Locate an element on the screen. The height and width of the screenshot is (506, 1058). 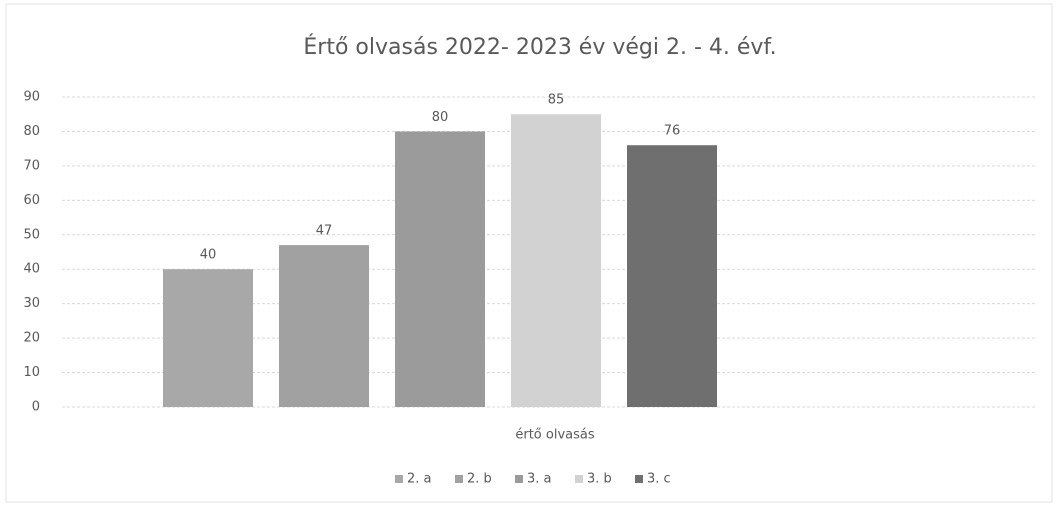
data-label: 85 is located at coordinates (556, 100).